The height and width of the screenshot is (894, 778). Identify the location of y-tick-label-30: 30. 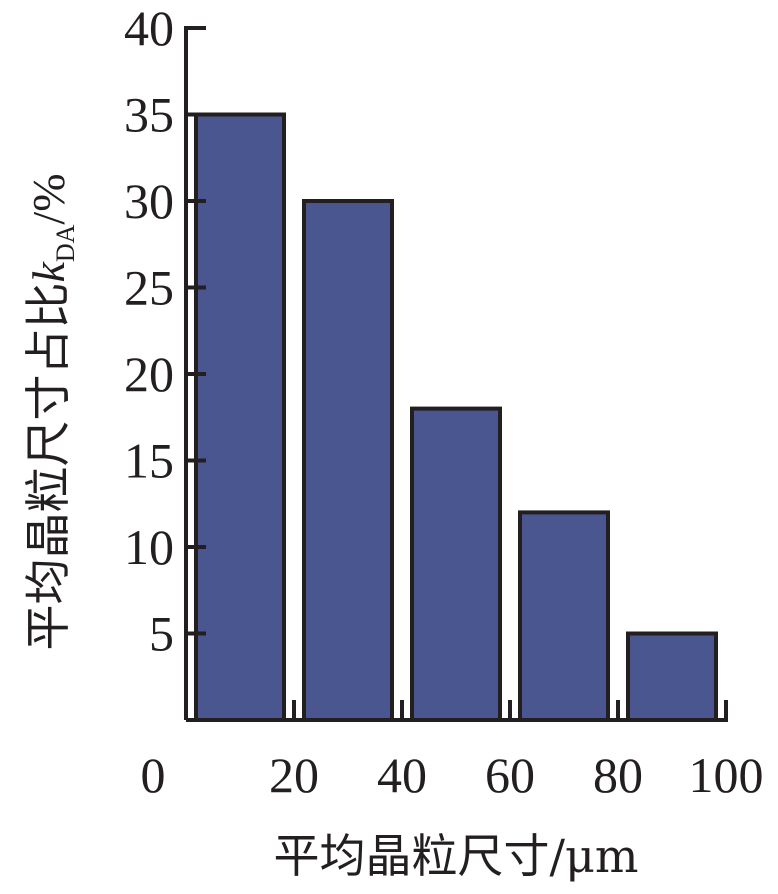
(149, 201).